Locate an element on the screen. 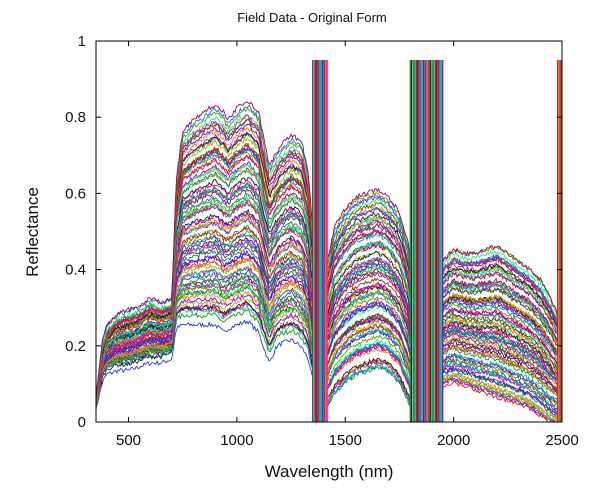 The width and height of the screenshot is (589, 491). x-tick-label: 1000 is located at coordinates (236, 440).